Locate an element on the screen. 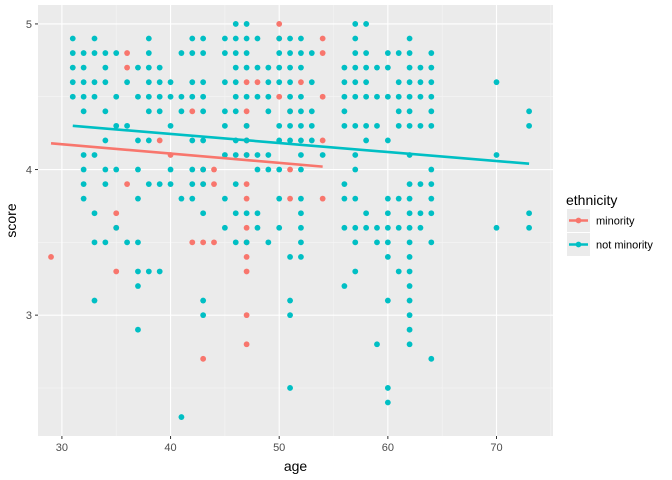 This screenshot has width=672, height=480. legend-label-minority: minority is located at coordinates (615, 222).